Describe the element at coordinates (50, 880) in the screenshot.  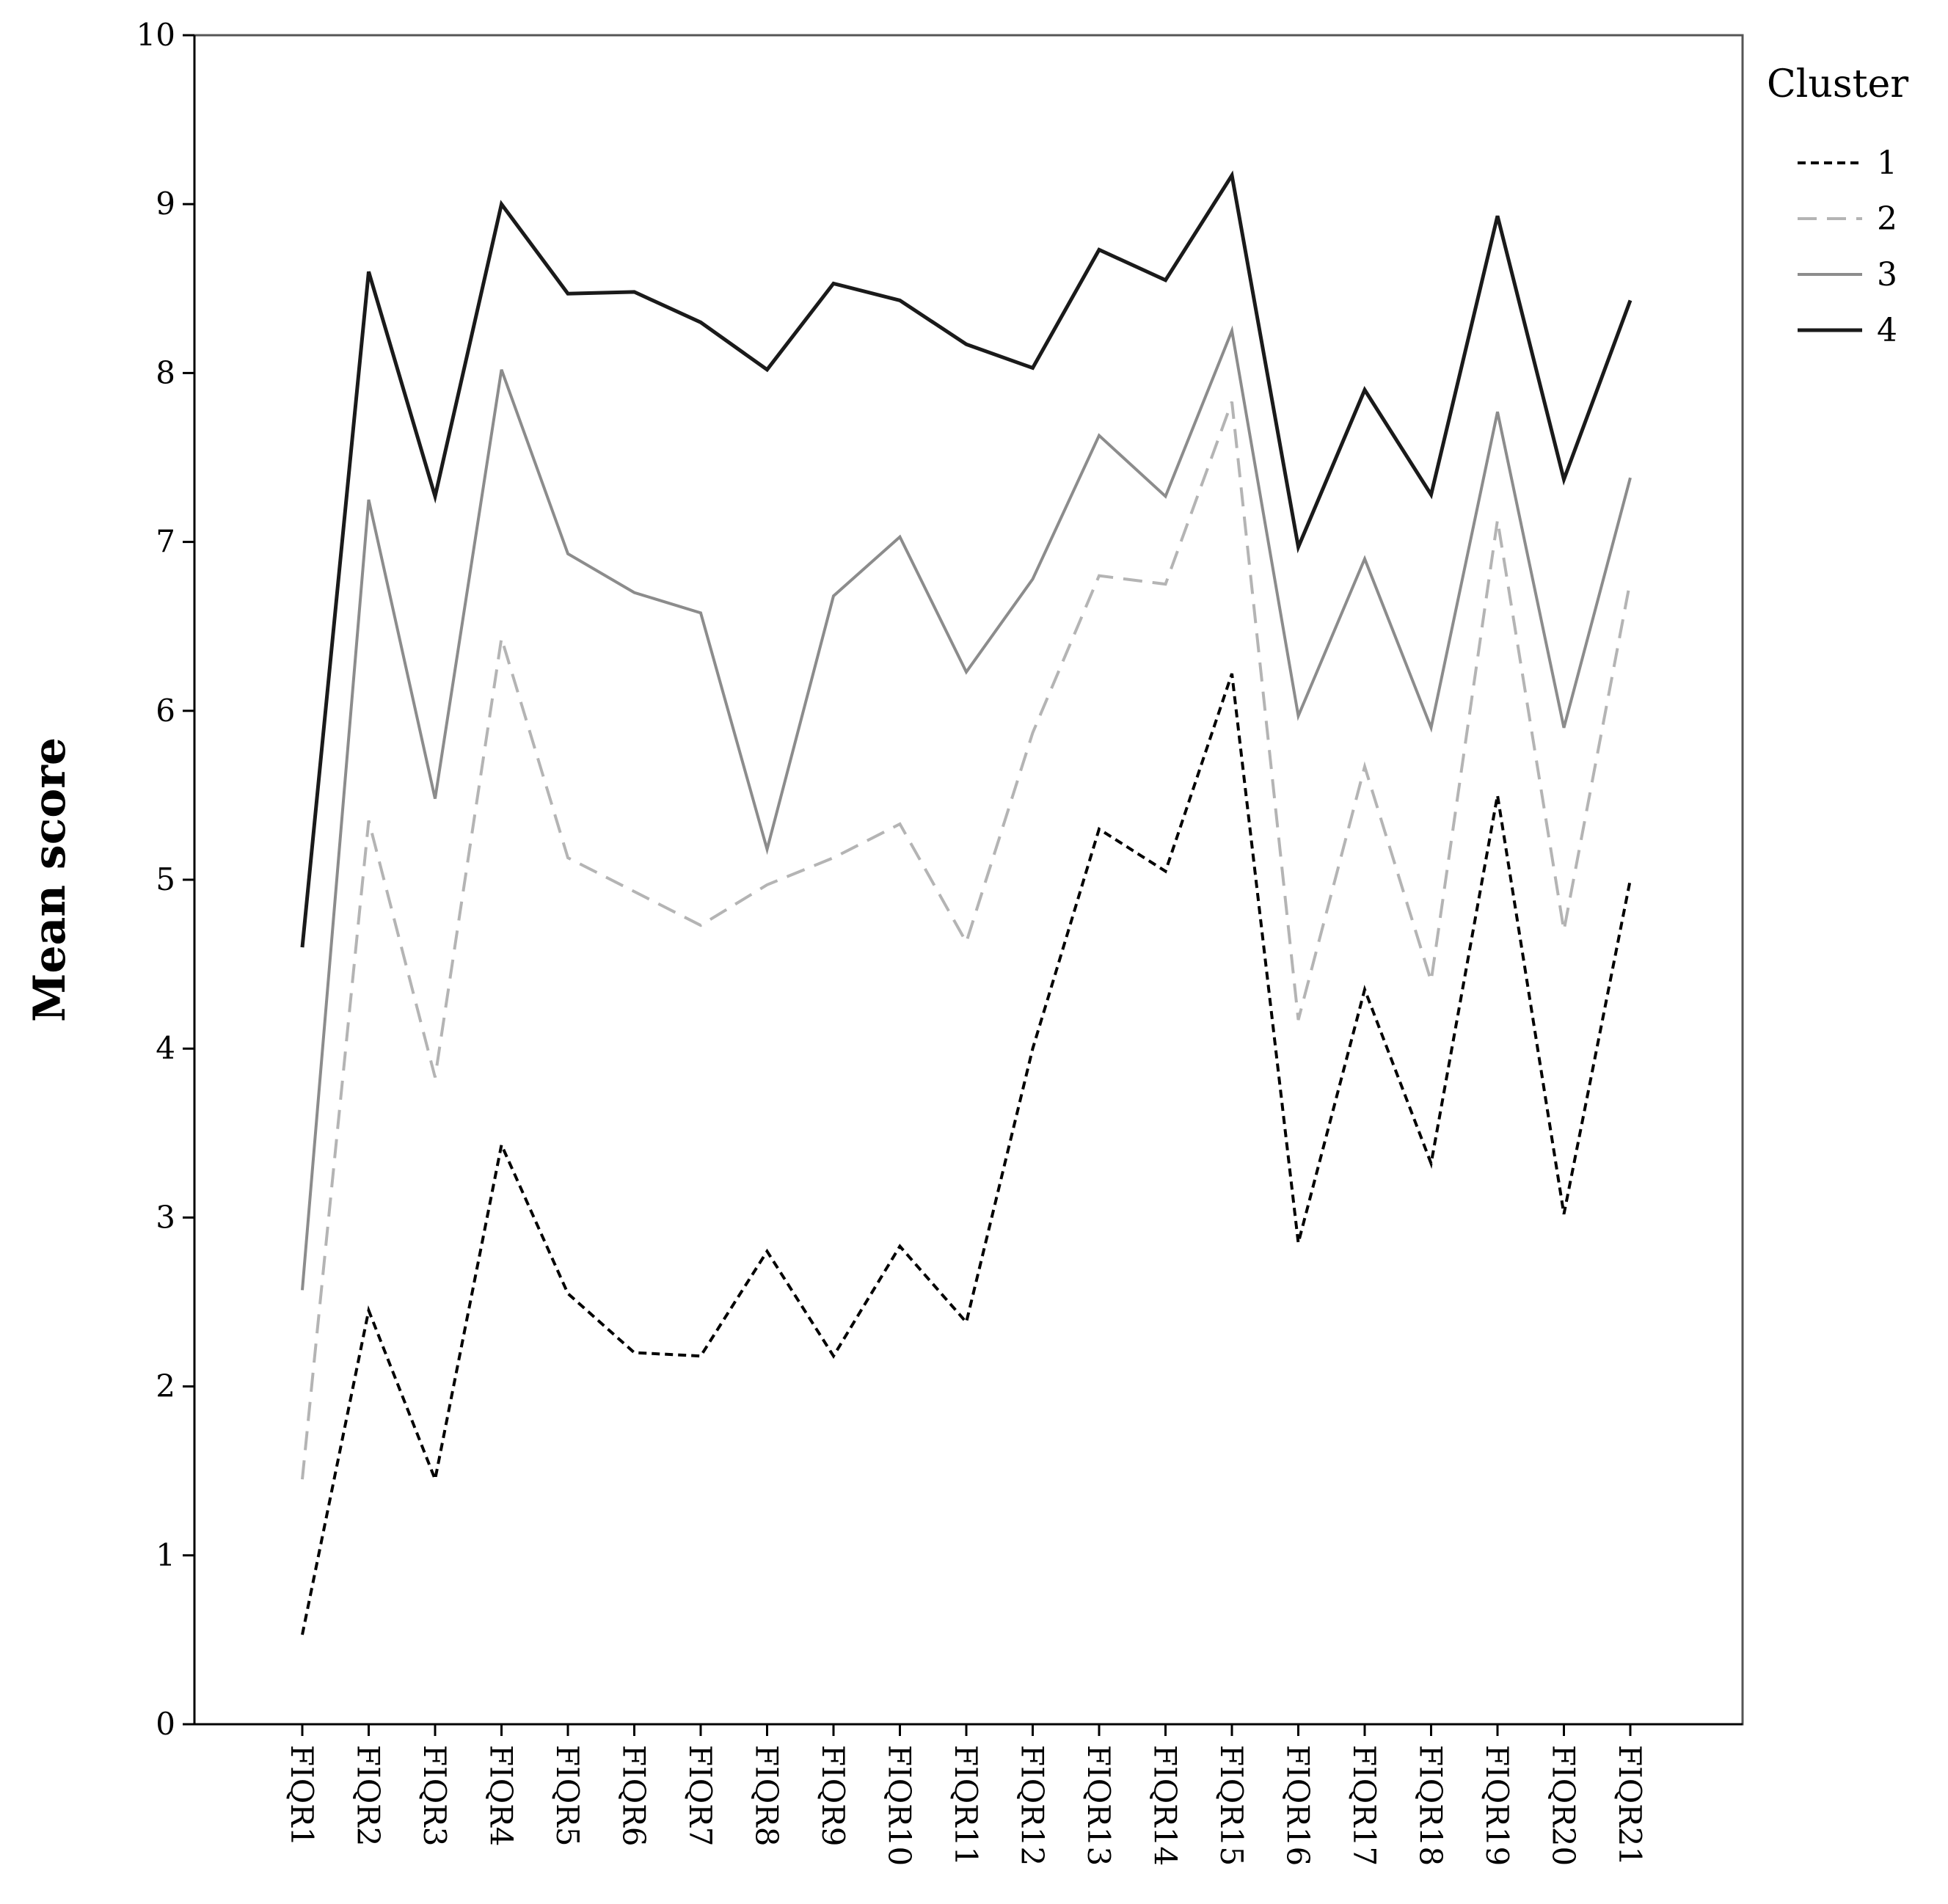
I see `y-axis-title: Mean score` at that location.